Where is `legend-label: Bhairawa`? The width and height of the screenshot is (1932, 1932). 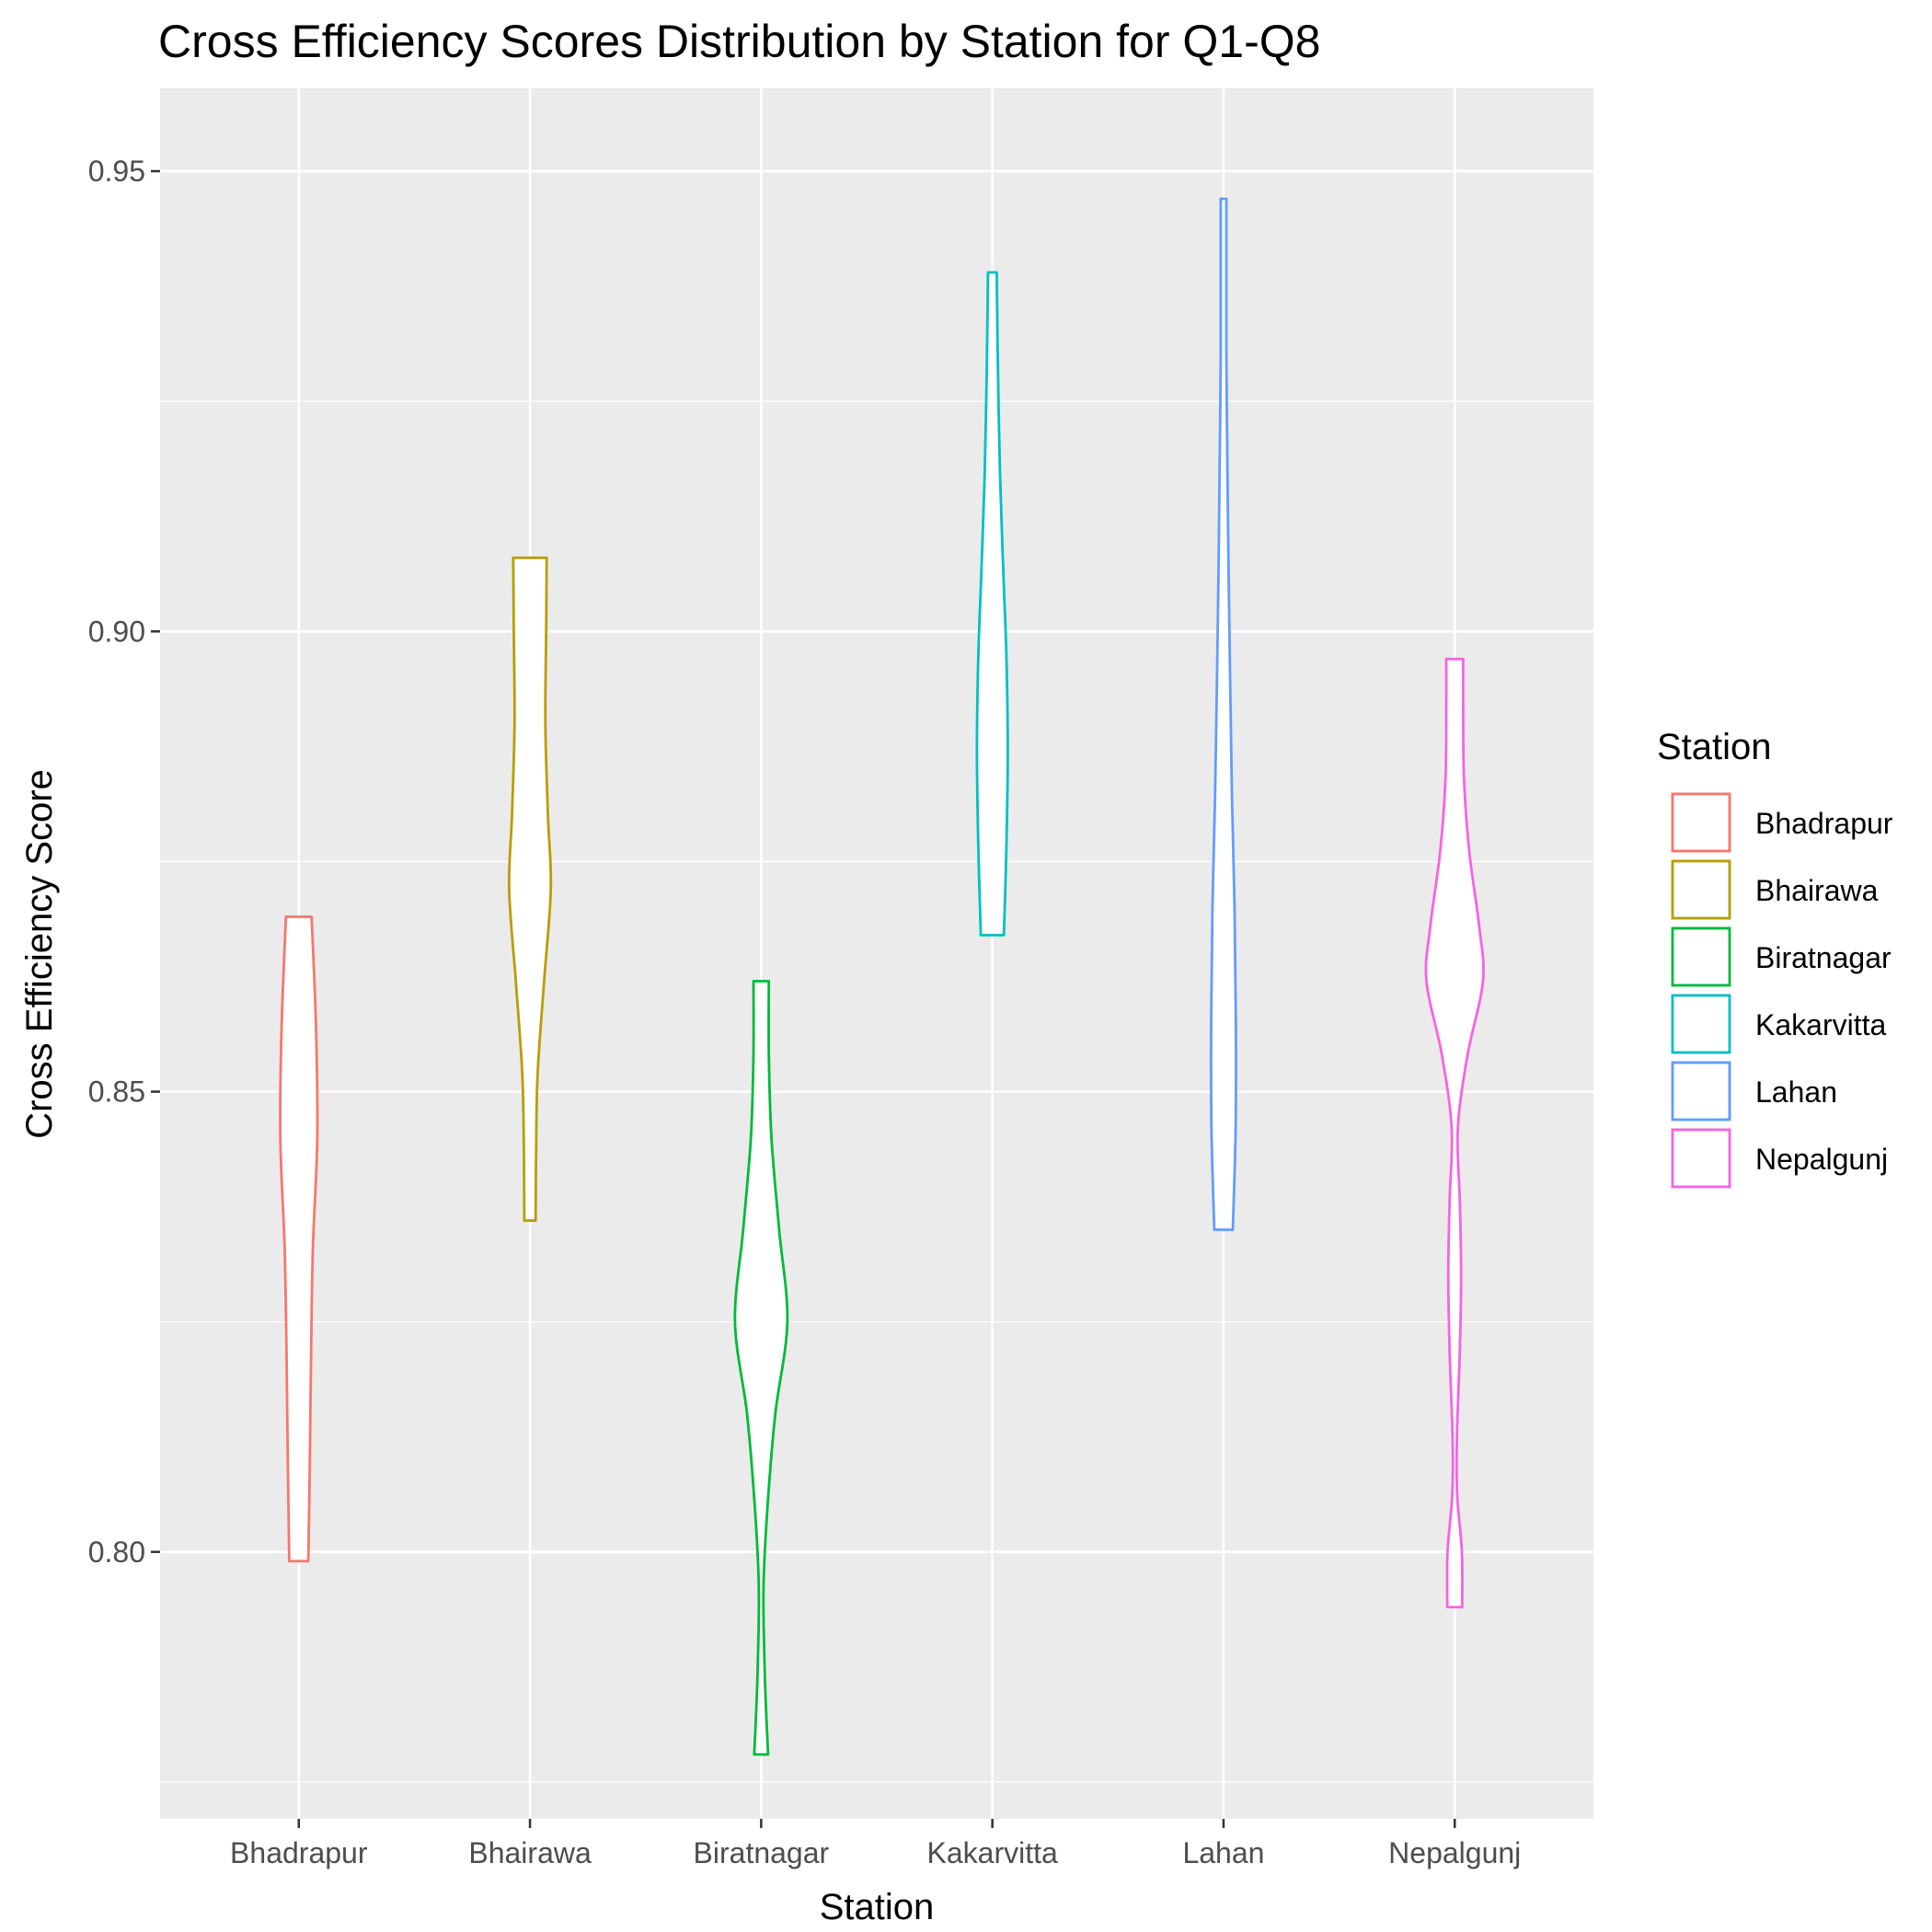 legend-label: Bhairawa is located at coordinates (1817, 890).